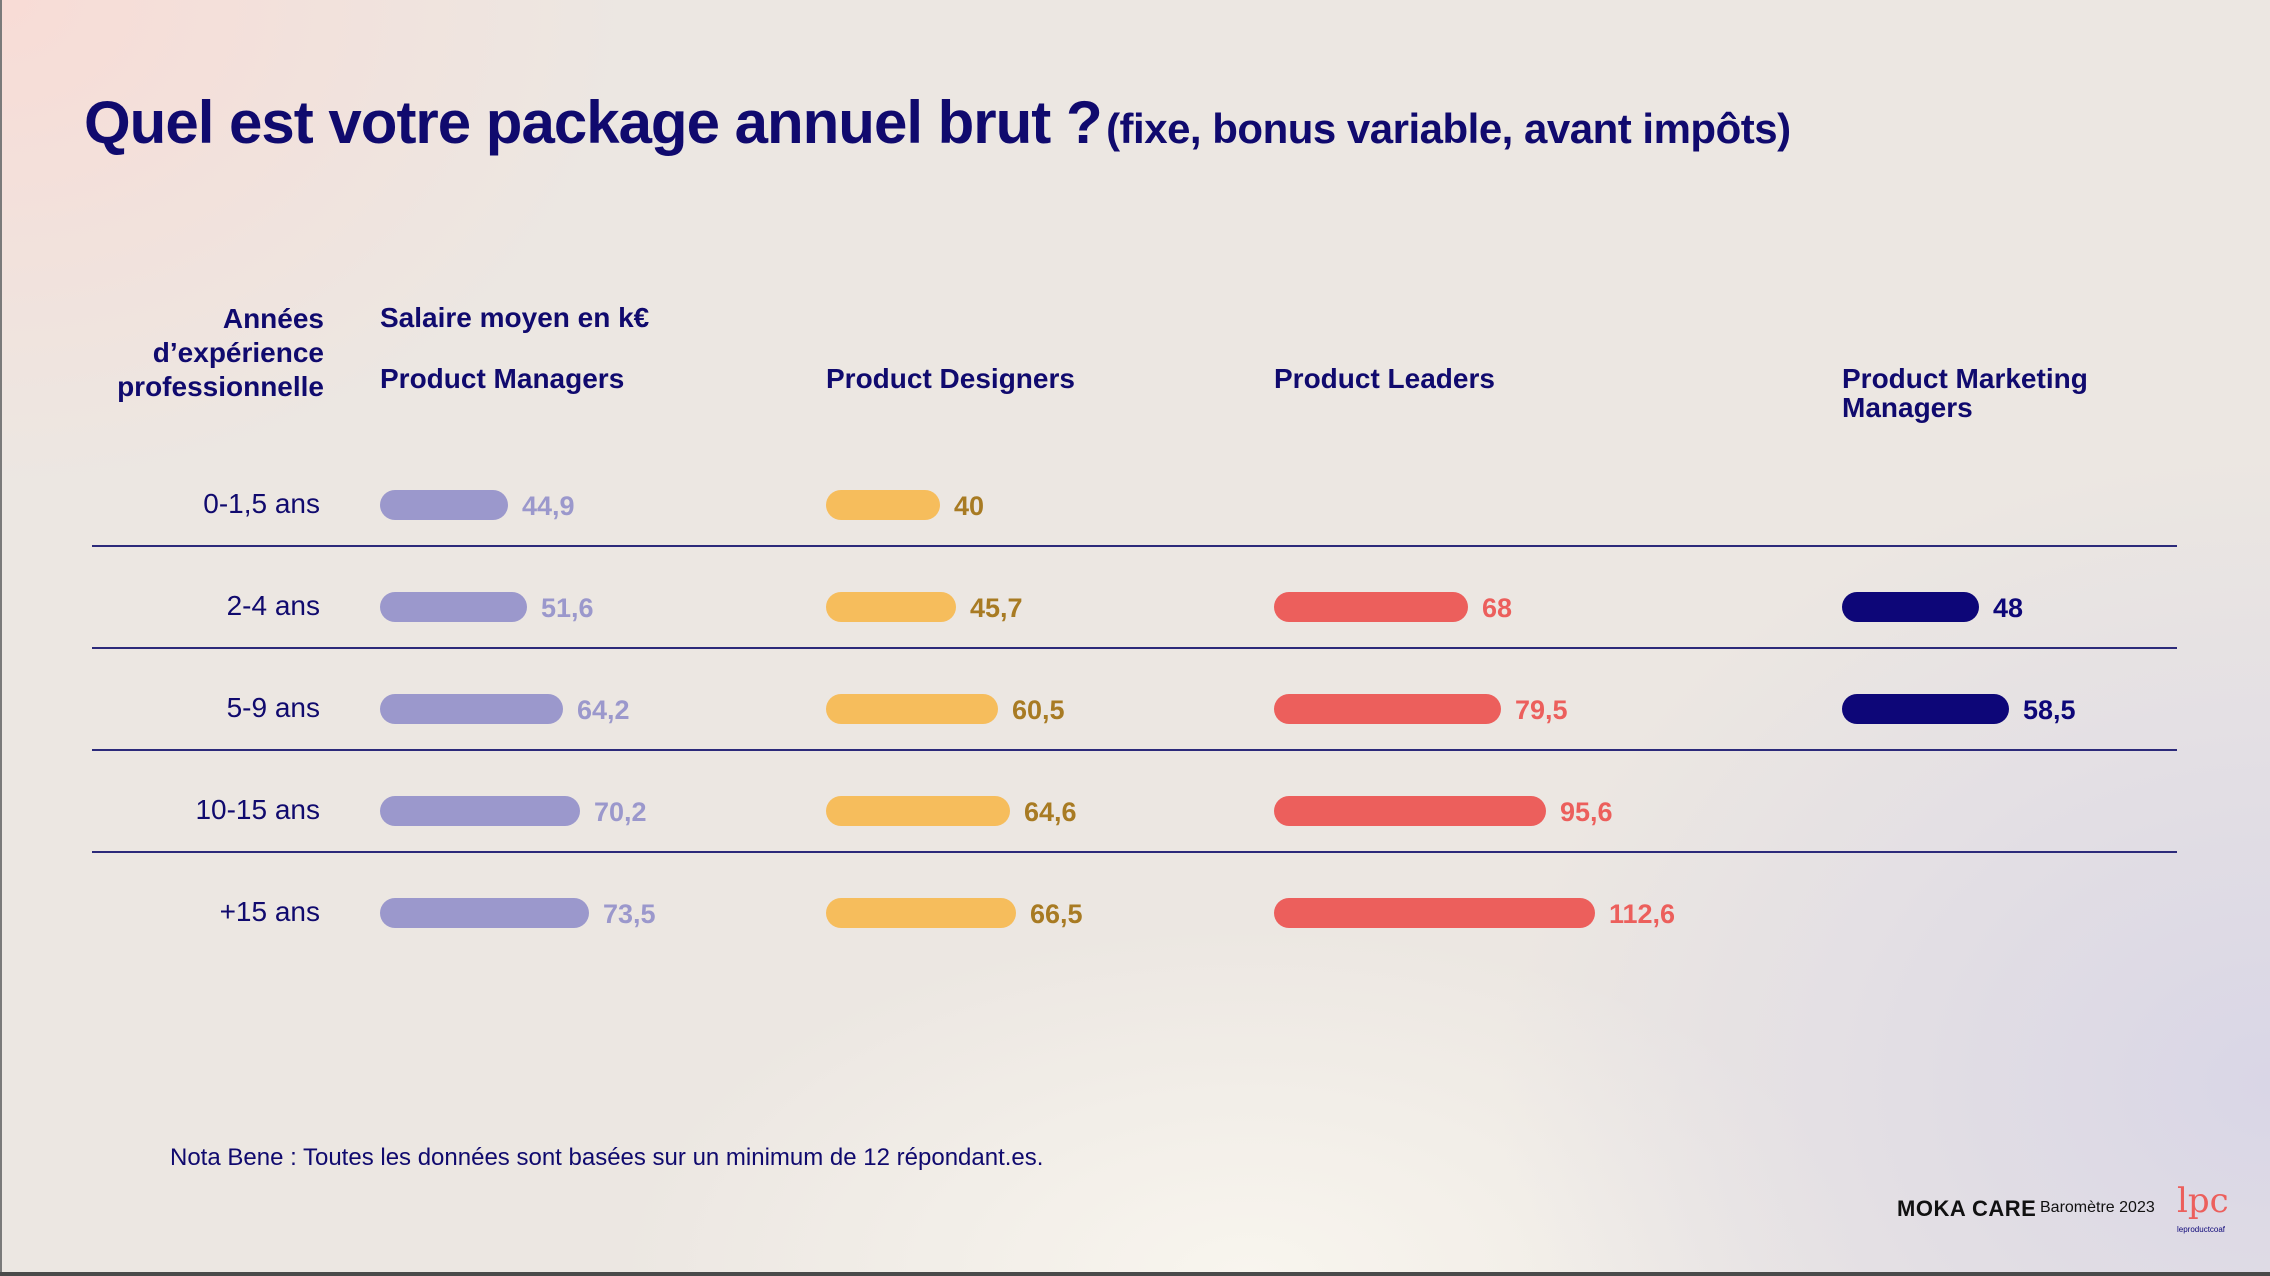  What do you see at coordinates (1967, 1208) in the screenshot?
I see `moka-care-logo: MOKA CARE` at bounding box center [1967, 1208].